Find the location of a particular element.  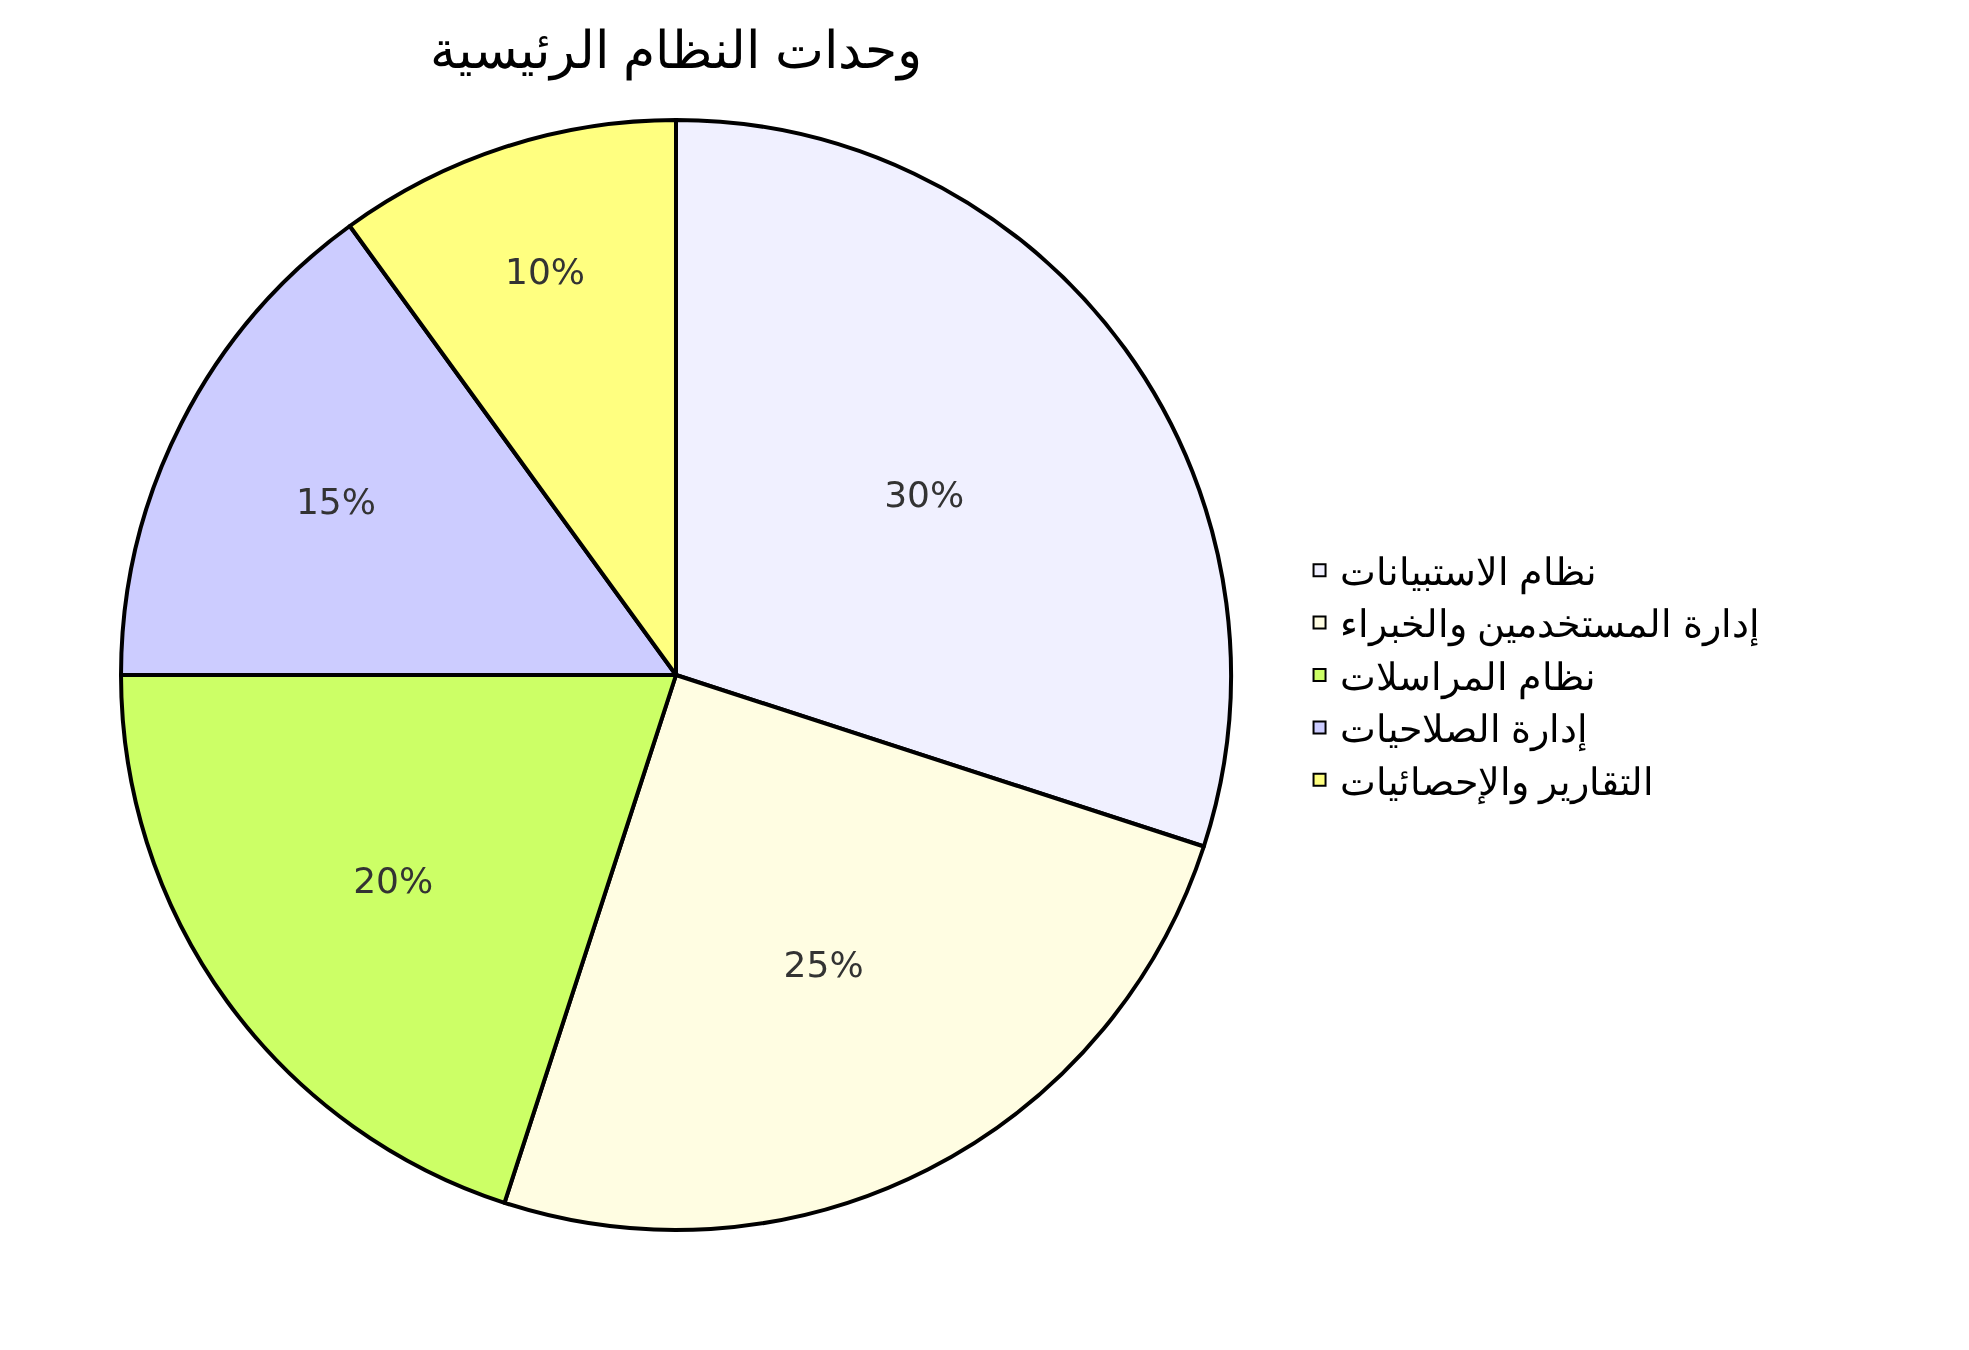

data-label: 30% is located at coordinates (924, 495).